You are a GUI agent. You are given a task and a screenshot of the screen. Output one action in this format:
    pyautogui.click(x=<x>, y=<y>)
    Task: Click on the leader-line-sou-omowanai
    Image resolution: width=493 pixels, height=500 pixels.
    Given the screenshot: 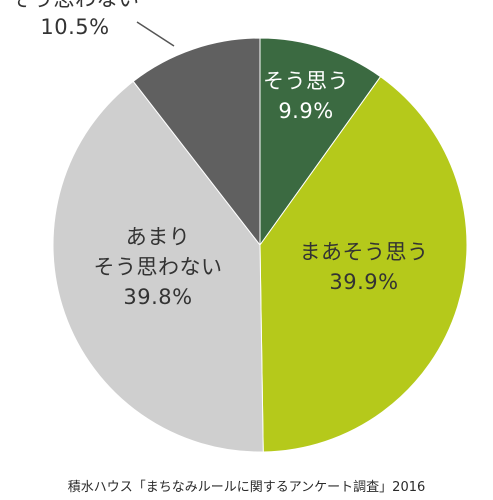 What is the action you would take?
    pyautogui.click(x=155, y=34)
    